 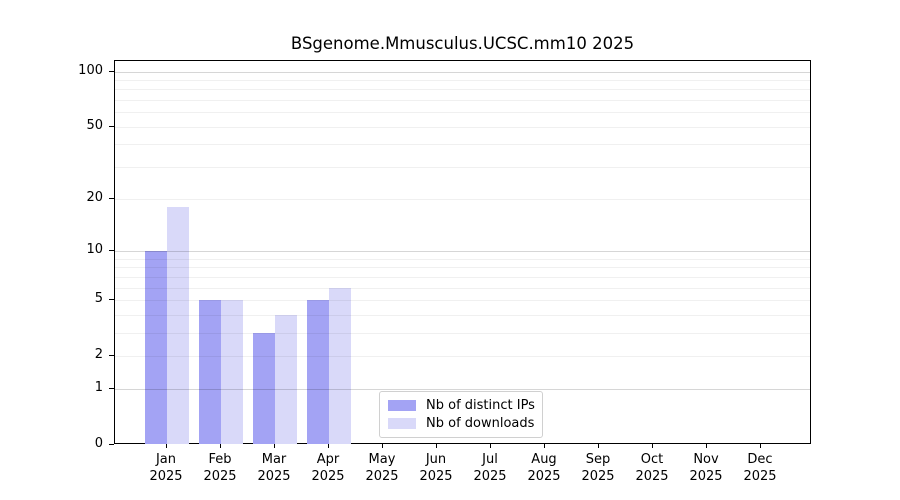 What do you see at coordinates (98, 443) in the screenshot?
I see `y-tick-label: 0` at bounding box center [98, 443].